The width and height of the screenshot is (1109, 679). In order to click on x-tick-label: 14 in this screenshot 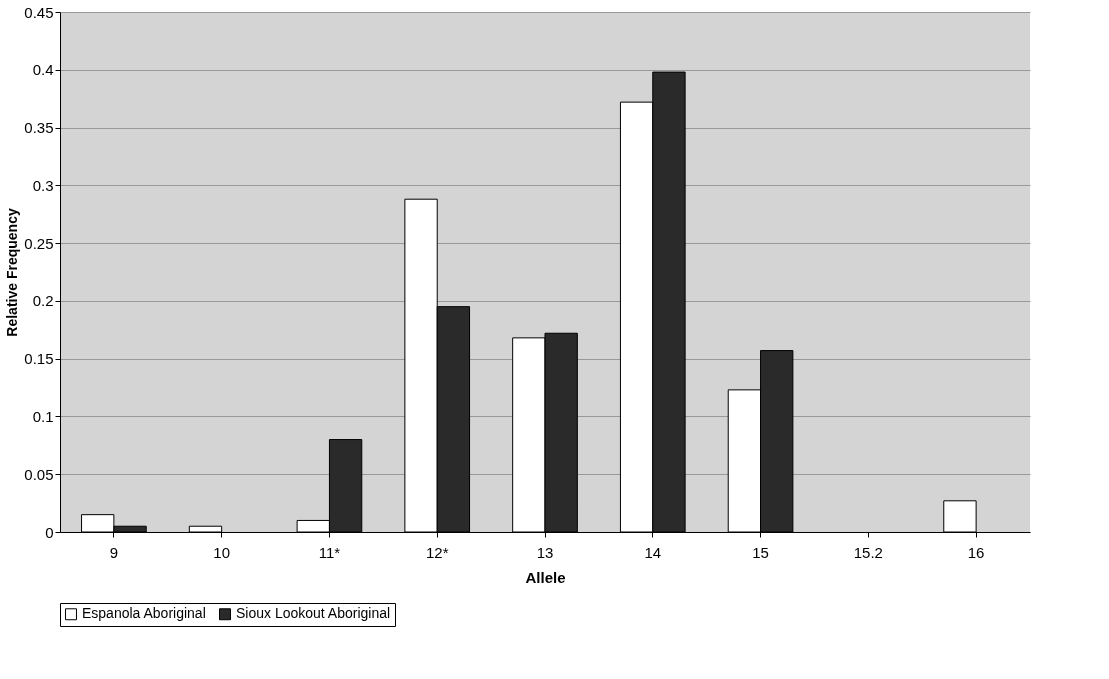, I will do `click(653, 552)`.